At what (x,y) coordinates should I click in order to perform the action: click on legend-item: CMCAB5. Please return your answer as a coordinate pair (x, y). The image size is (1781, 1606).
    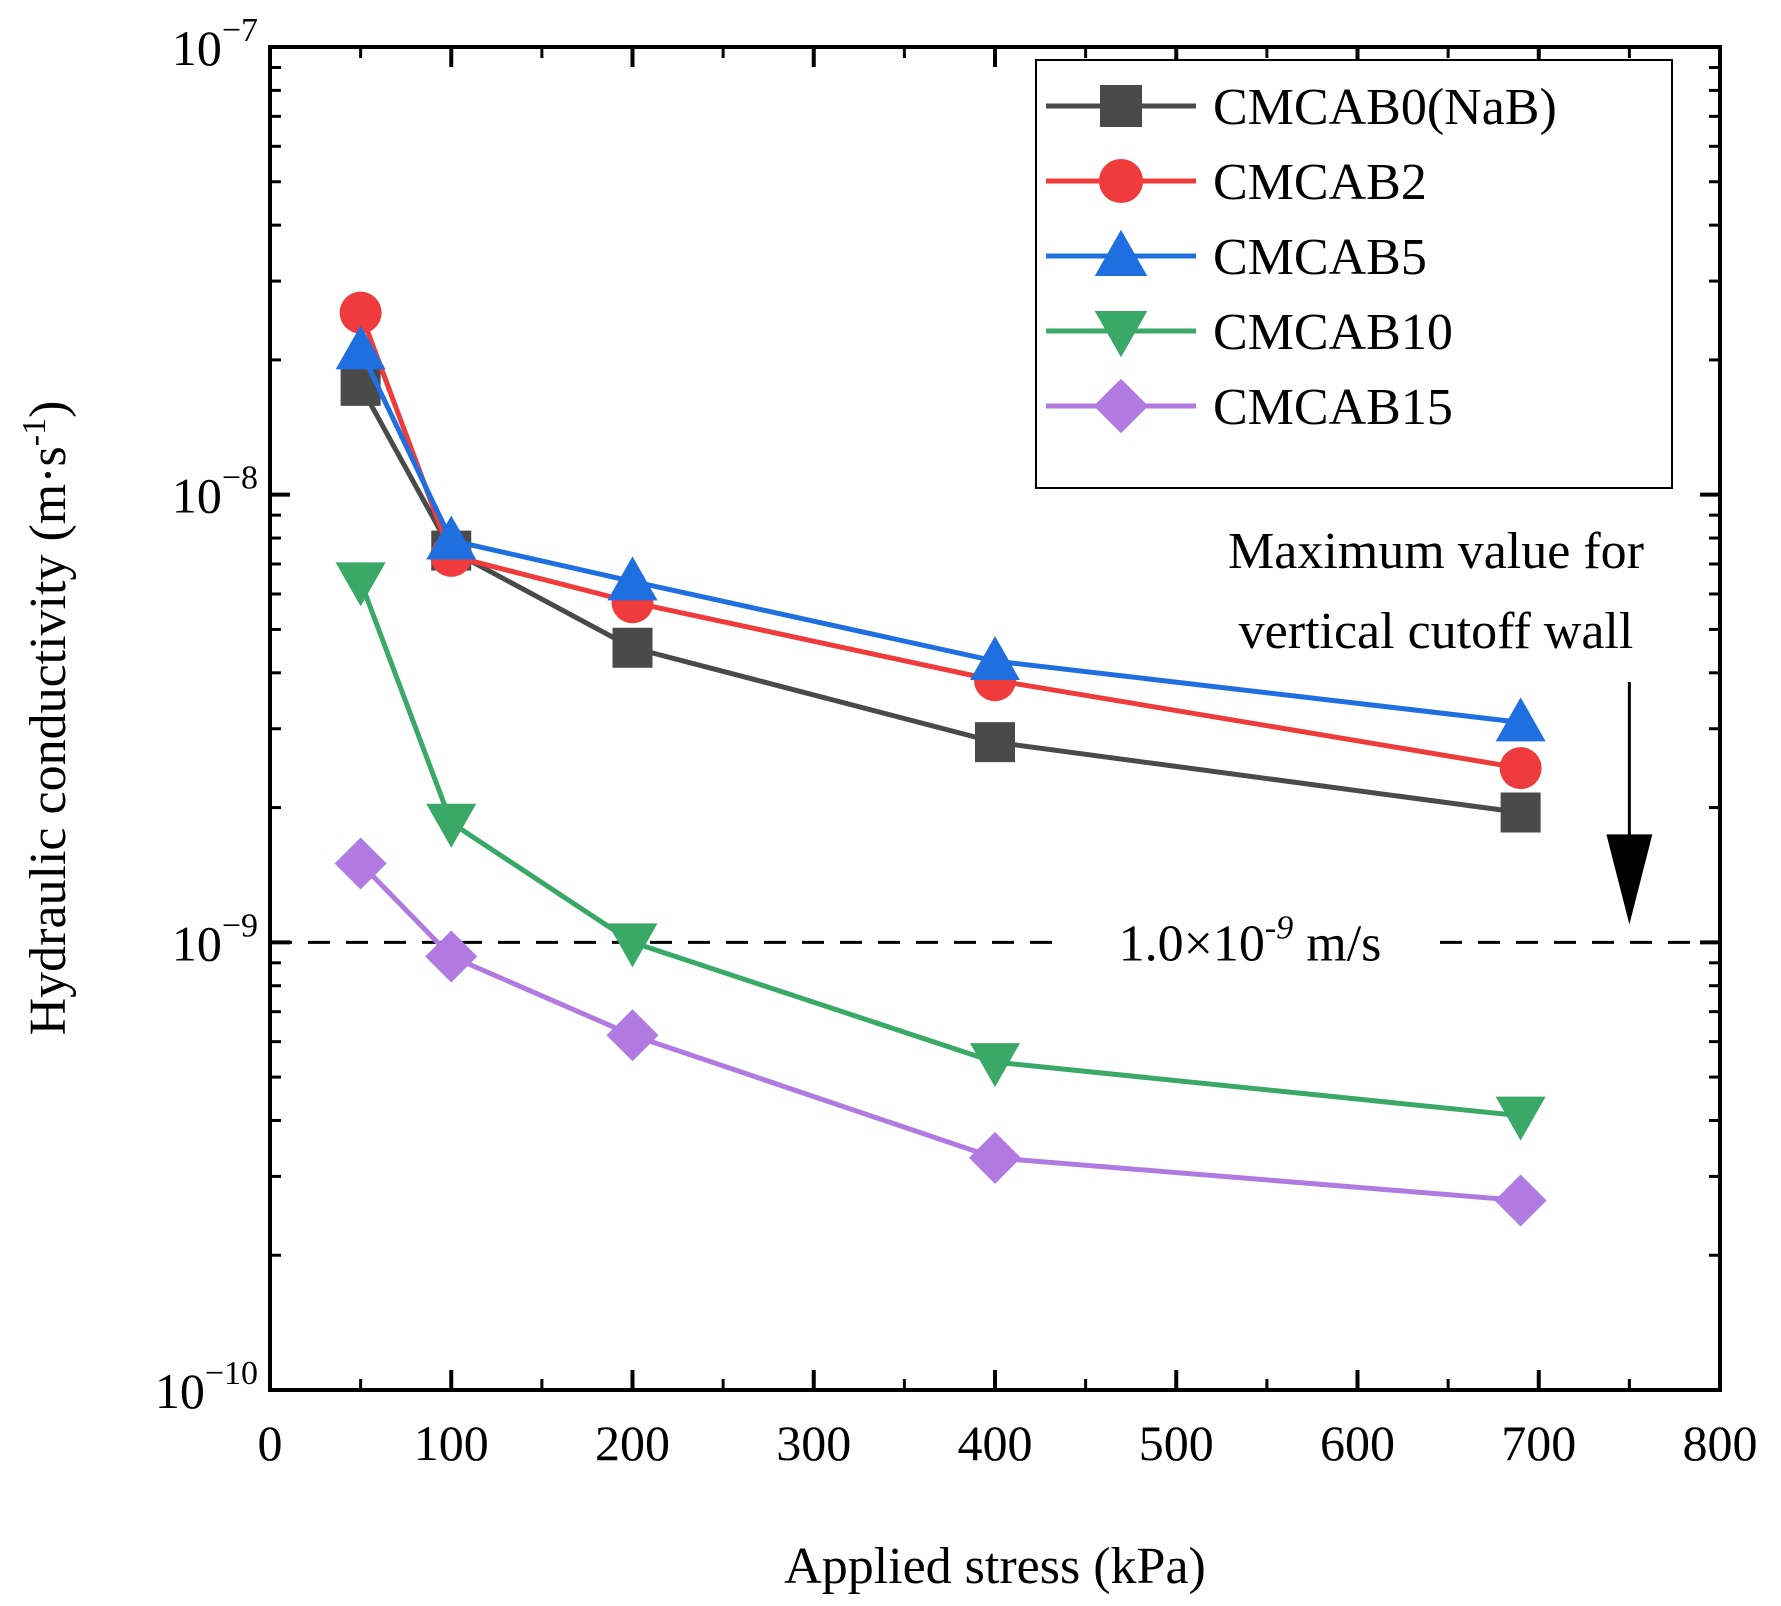
    Looking at the image, I should click on (1236, 257).